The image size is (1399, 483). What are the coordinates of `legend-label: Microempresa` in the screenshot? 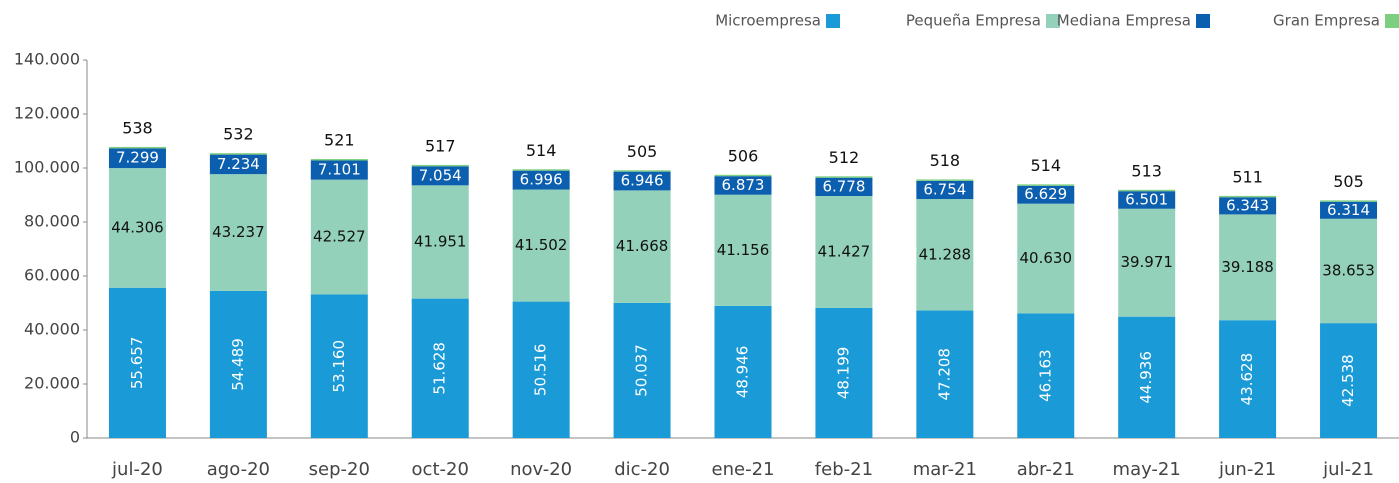 It's located at (768, 21).